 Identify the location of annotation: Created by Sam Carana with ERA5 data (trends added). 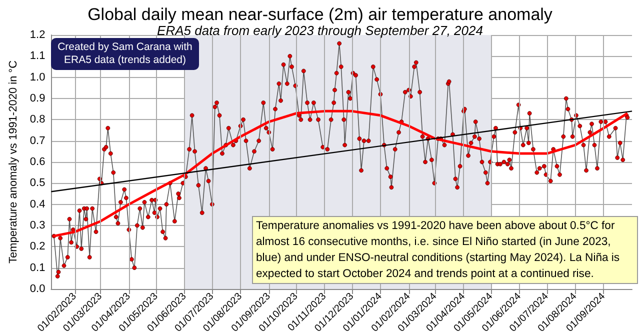
(125, 54).